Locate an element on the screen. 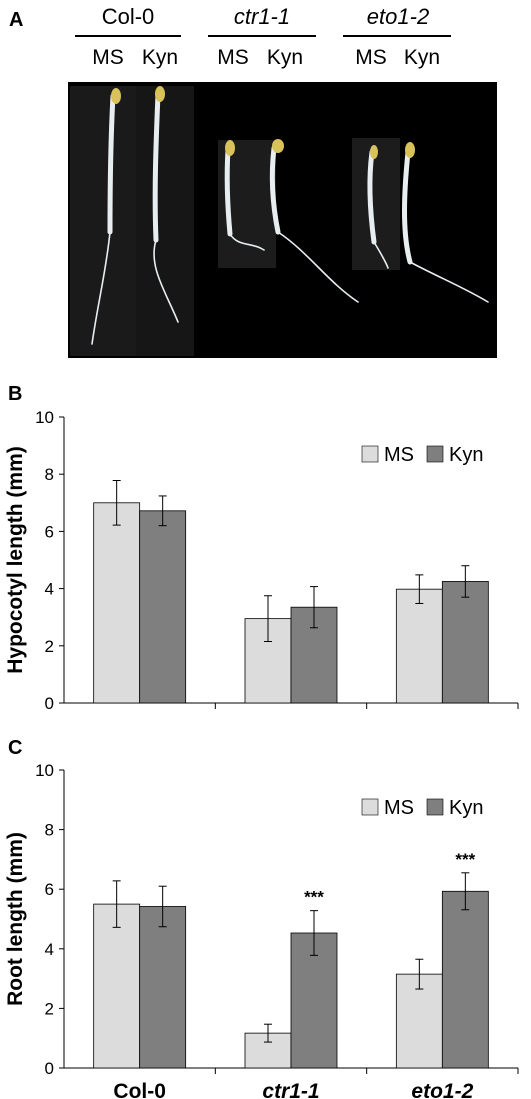 This screenshot has width=531, height=1099. condition-label-kyn-eto1: Kyn is located at coordinates (422, 57).